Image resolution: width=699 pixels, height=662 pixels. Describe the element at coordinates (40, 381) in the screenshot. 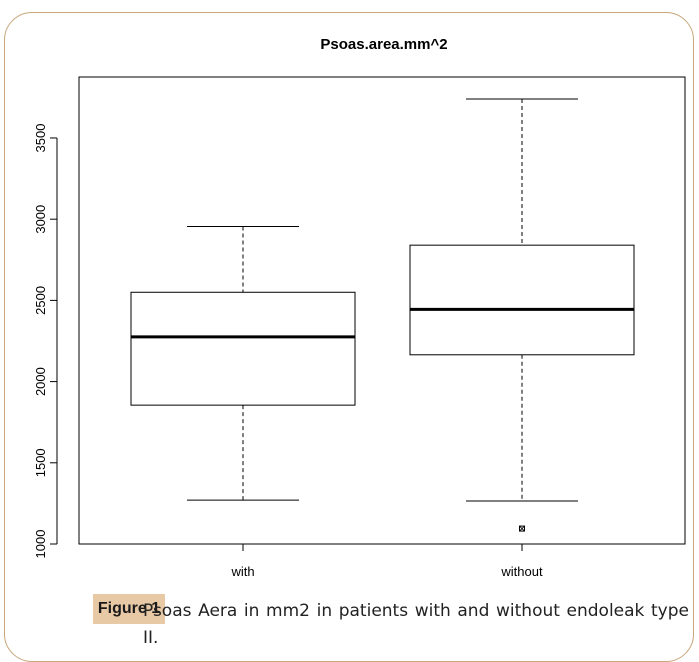

I see `y-tick-label-2: 2000` at that location.